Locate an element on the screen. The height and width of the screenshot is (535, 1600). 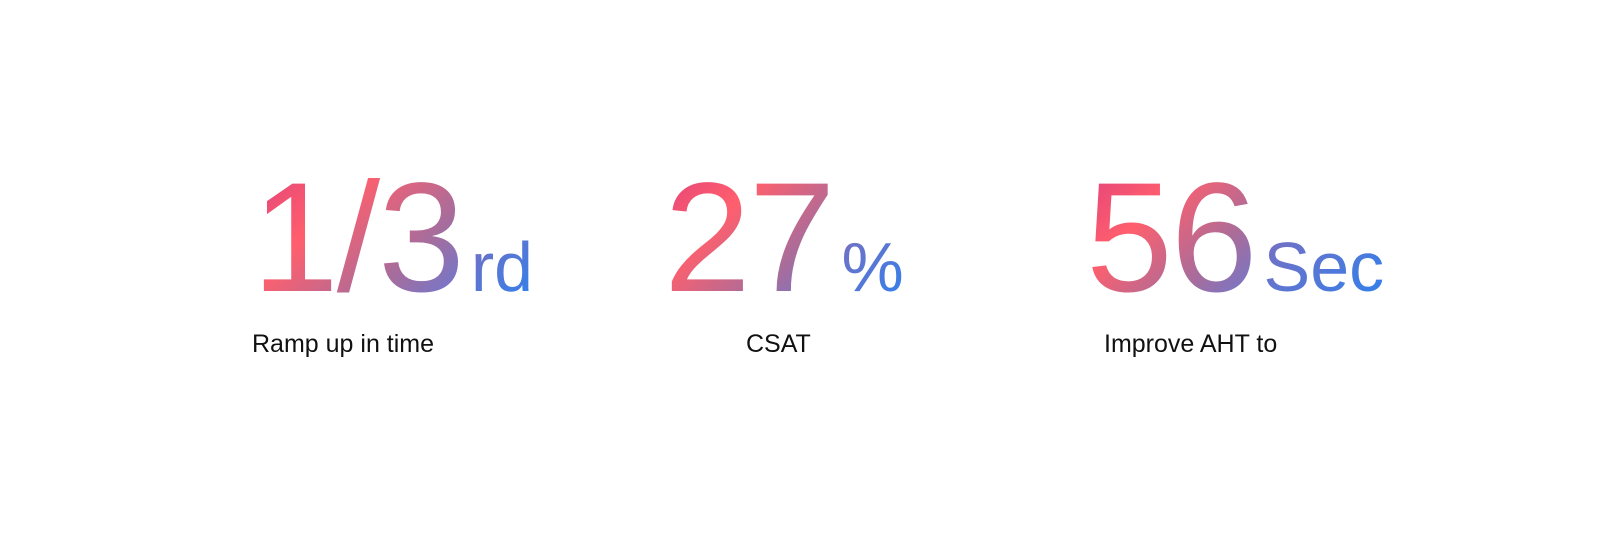
stat-suffix: rd is located at coordinates (502, 267).